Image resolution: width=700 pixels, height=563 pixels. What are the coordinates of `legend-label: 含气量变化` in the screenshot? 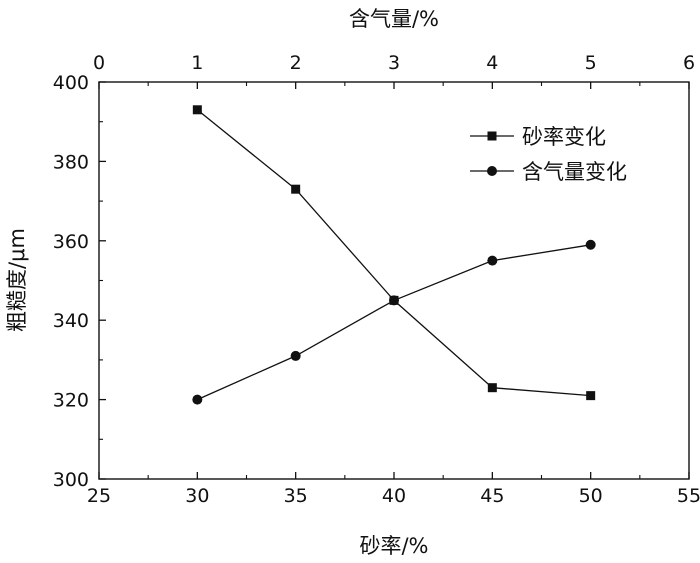 It's located at (574, 172).